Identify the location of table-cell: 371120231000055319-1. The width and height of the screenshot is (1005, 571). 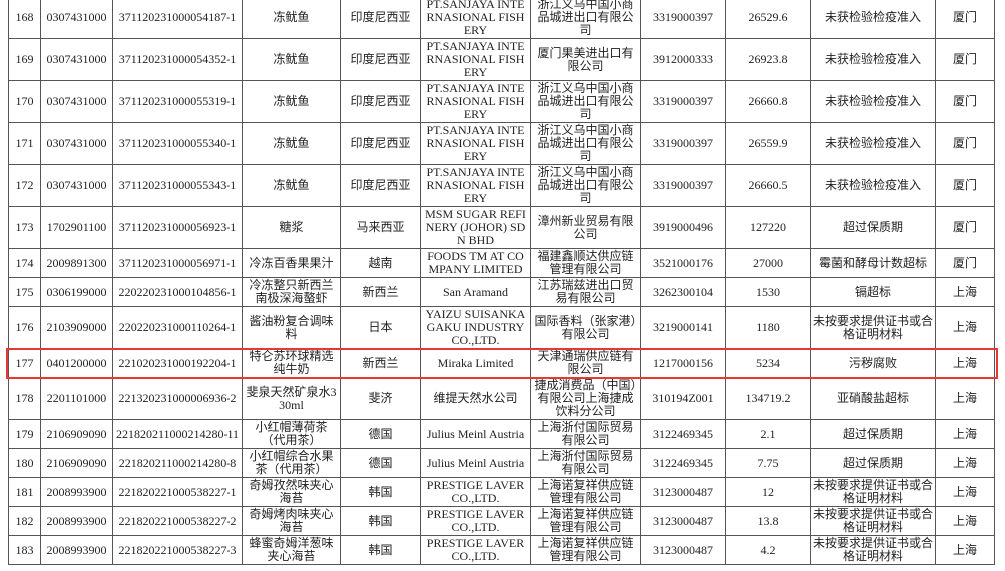
(177, 101).